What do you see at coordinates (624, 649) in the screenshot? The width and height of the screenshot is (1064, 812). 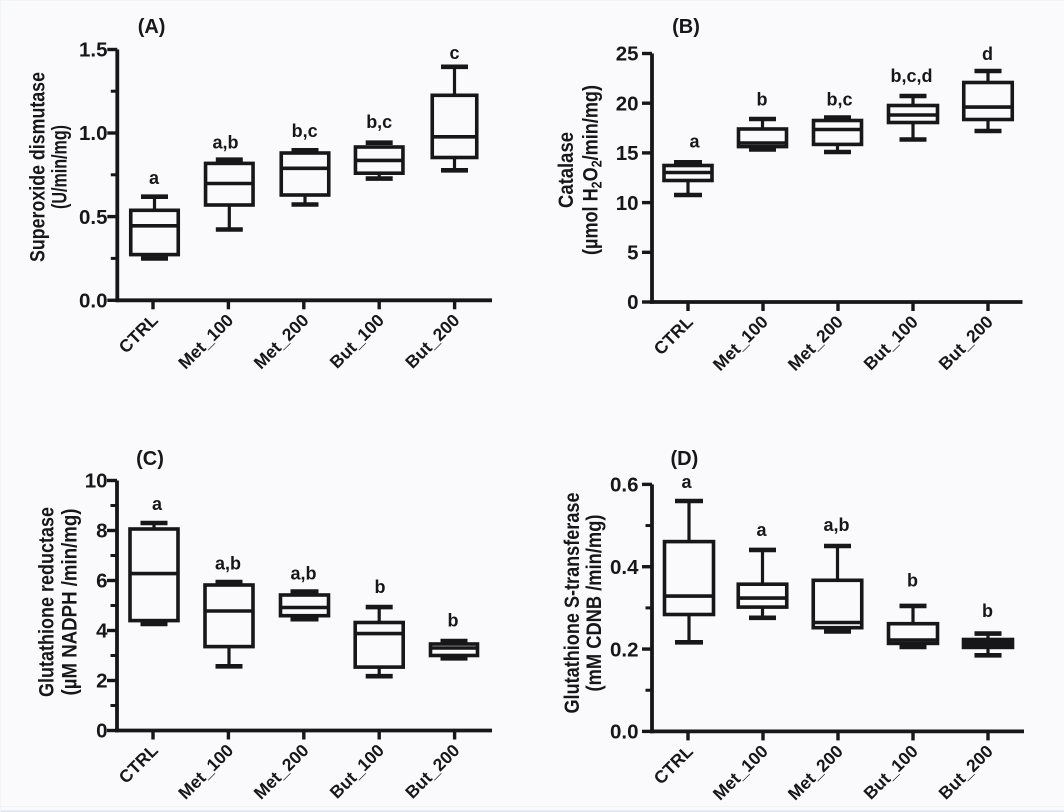 I see `svg-text: 0.2` at bounding box center [624, 649].